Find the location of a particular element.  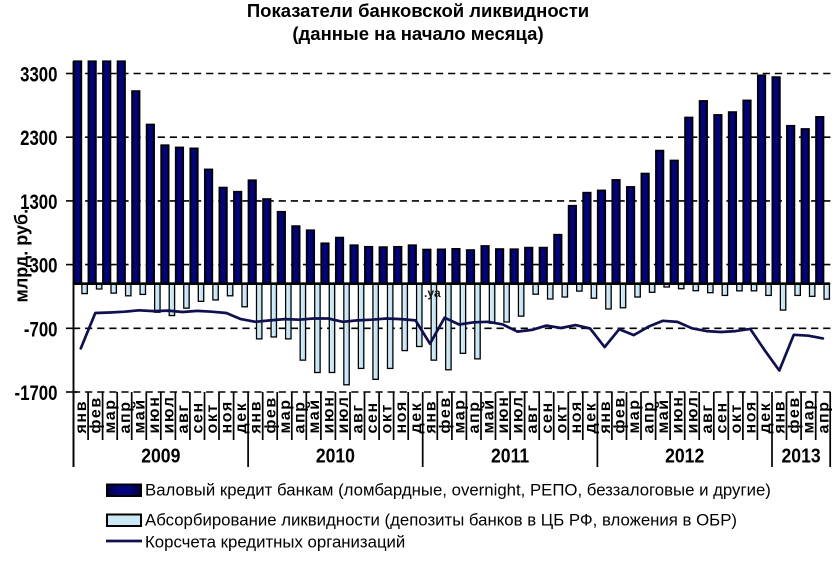

svg-text: 1300 is located at coordinates (38, 202).